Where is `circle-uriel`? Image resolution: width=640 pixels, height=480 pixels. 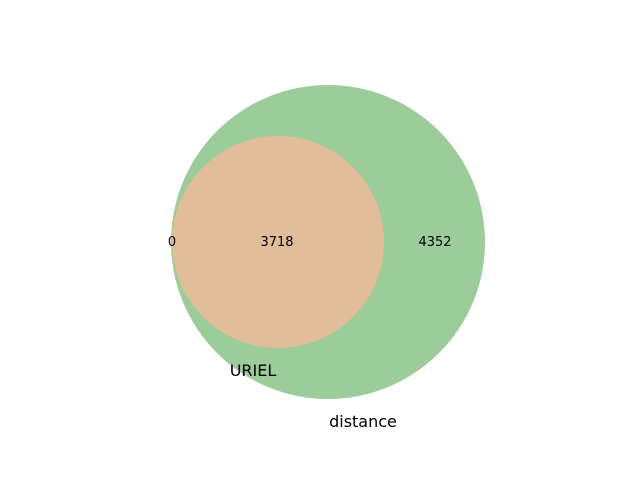 circle-uriel is located at coordinates (278, 242).